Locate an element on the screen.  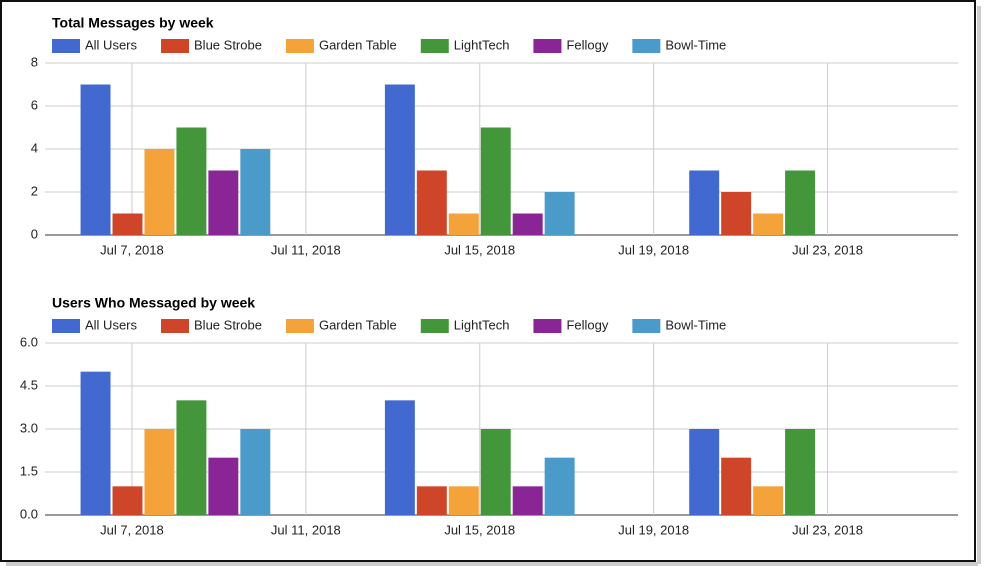
y-tick-label: 6 is located at coordinates (34, 104).